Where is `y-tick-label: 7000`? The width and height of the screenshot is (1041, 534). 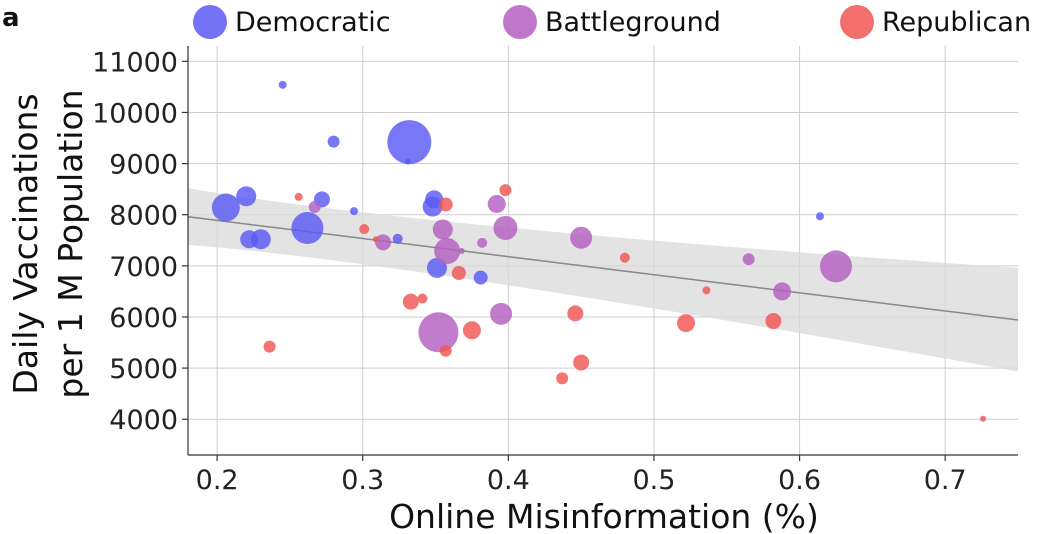 y-tick-label: 7000 is located at coordinates (143, 267).